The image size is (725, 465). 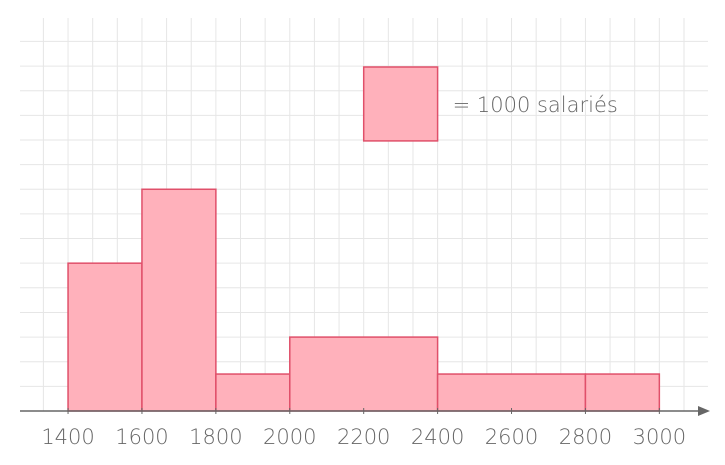 I want to click on axis: 1400 1600 1800 2000 2200 2400 2600 2800 3000, so click(x=365, y=427).